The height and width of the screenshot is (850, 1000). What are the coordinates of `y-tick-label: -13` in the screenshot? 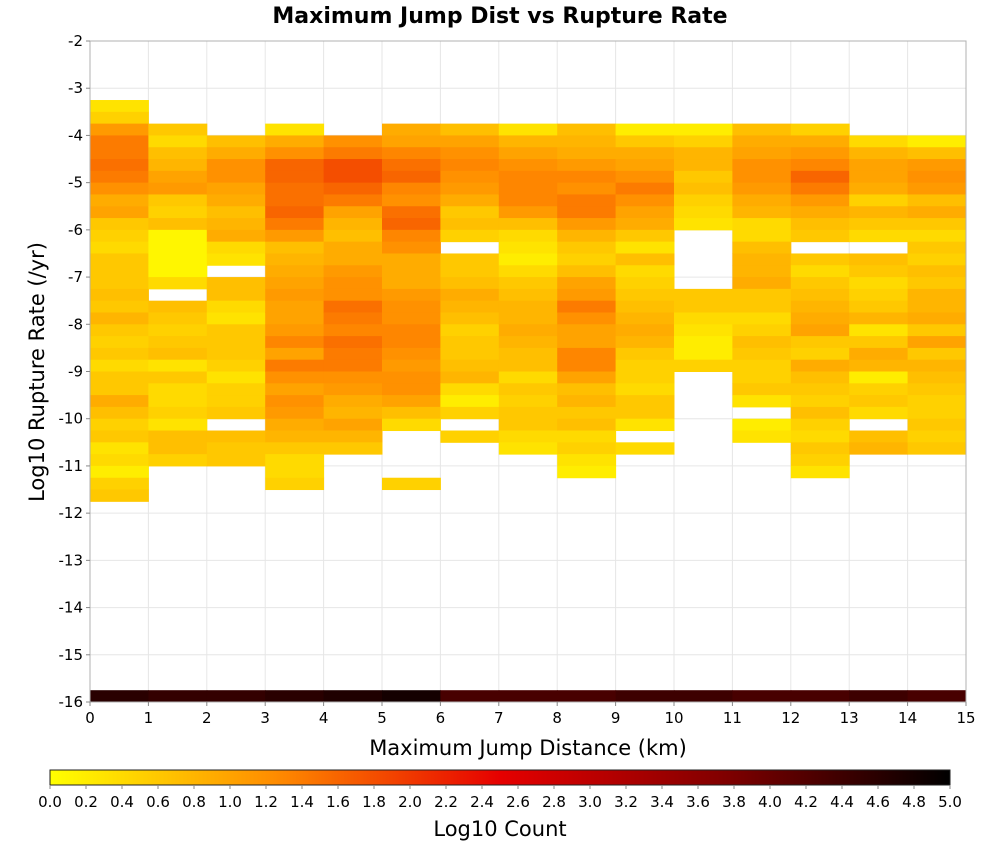 It's located at (71, 560).